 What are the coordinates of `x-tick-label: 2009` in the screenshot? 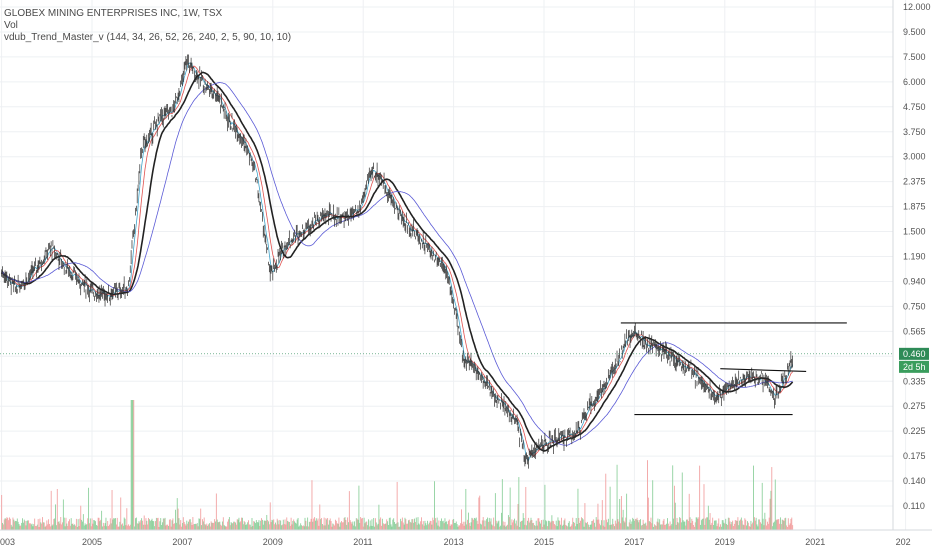 It's located at (273, 542).